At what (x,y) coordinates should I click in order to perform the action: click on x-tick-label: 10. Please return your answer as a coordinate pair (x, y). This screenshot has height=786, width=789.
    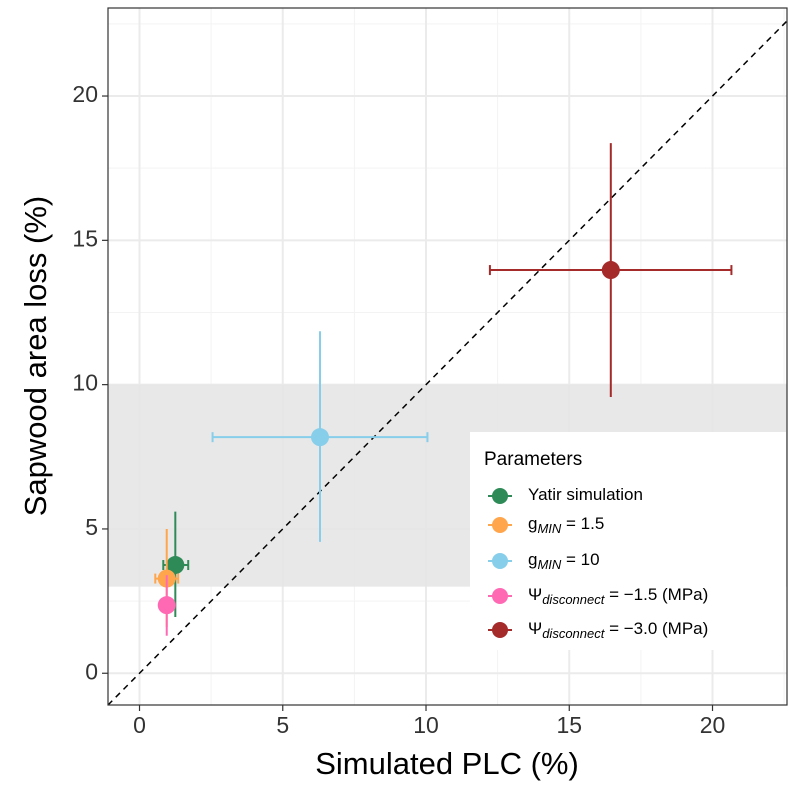
    Looking at the image, I should click on (426, 725).